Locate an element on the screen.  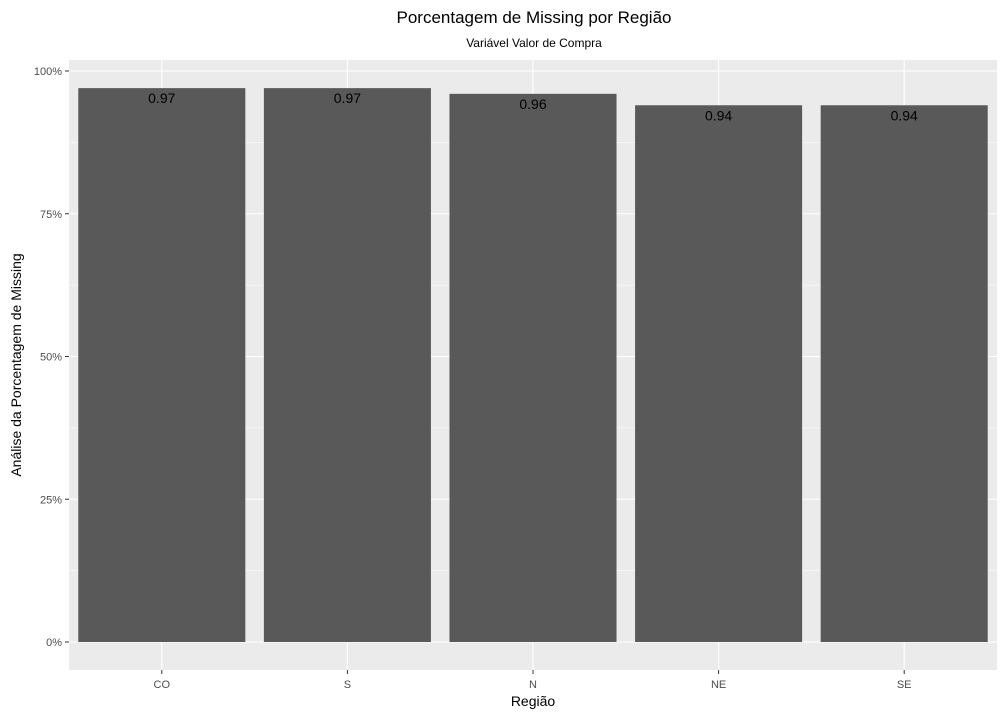
bar-n is located at coordinates (533, 368).